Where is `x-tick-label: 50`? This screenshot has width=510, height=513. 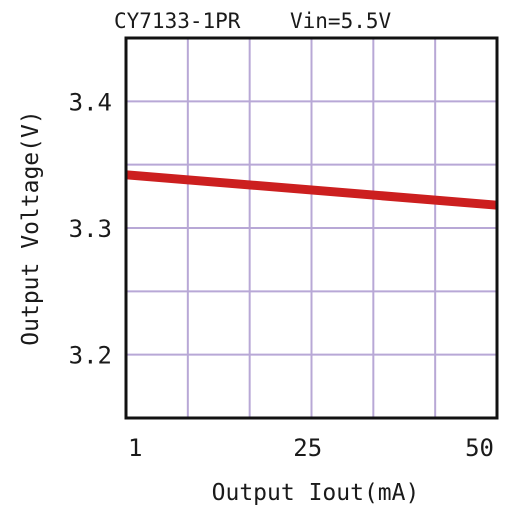 x-tick-label: 50 is located at coordinates (479, 448).